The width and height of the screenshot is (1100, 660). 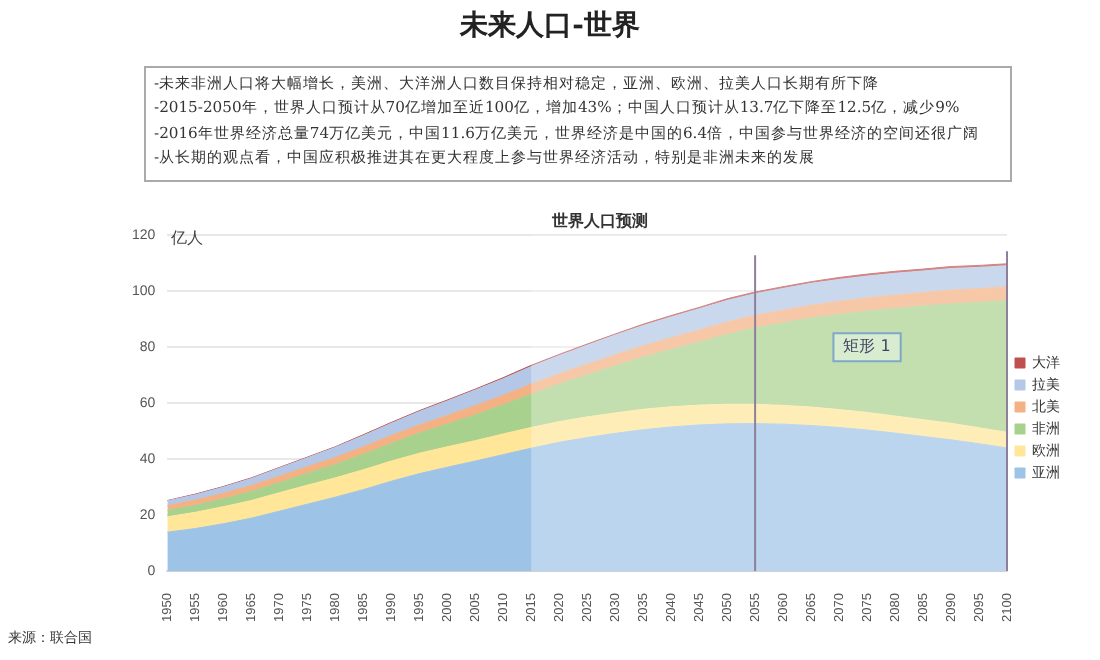 I want to click on text: 世界人口预测, so click(x=599, y=220).